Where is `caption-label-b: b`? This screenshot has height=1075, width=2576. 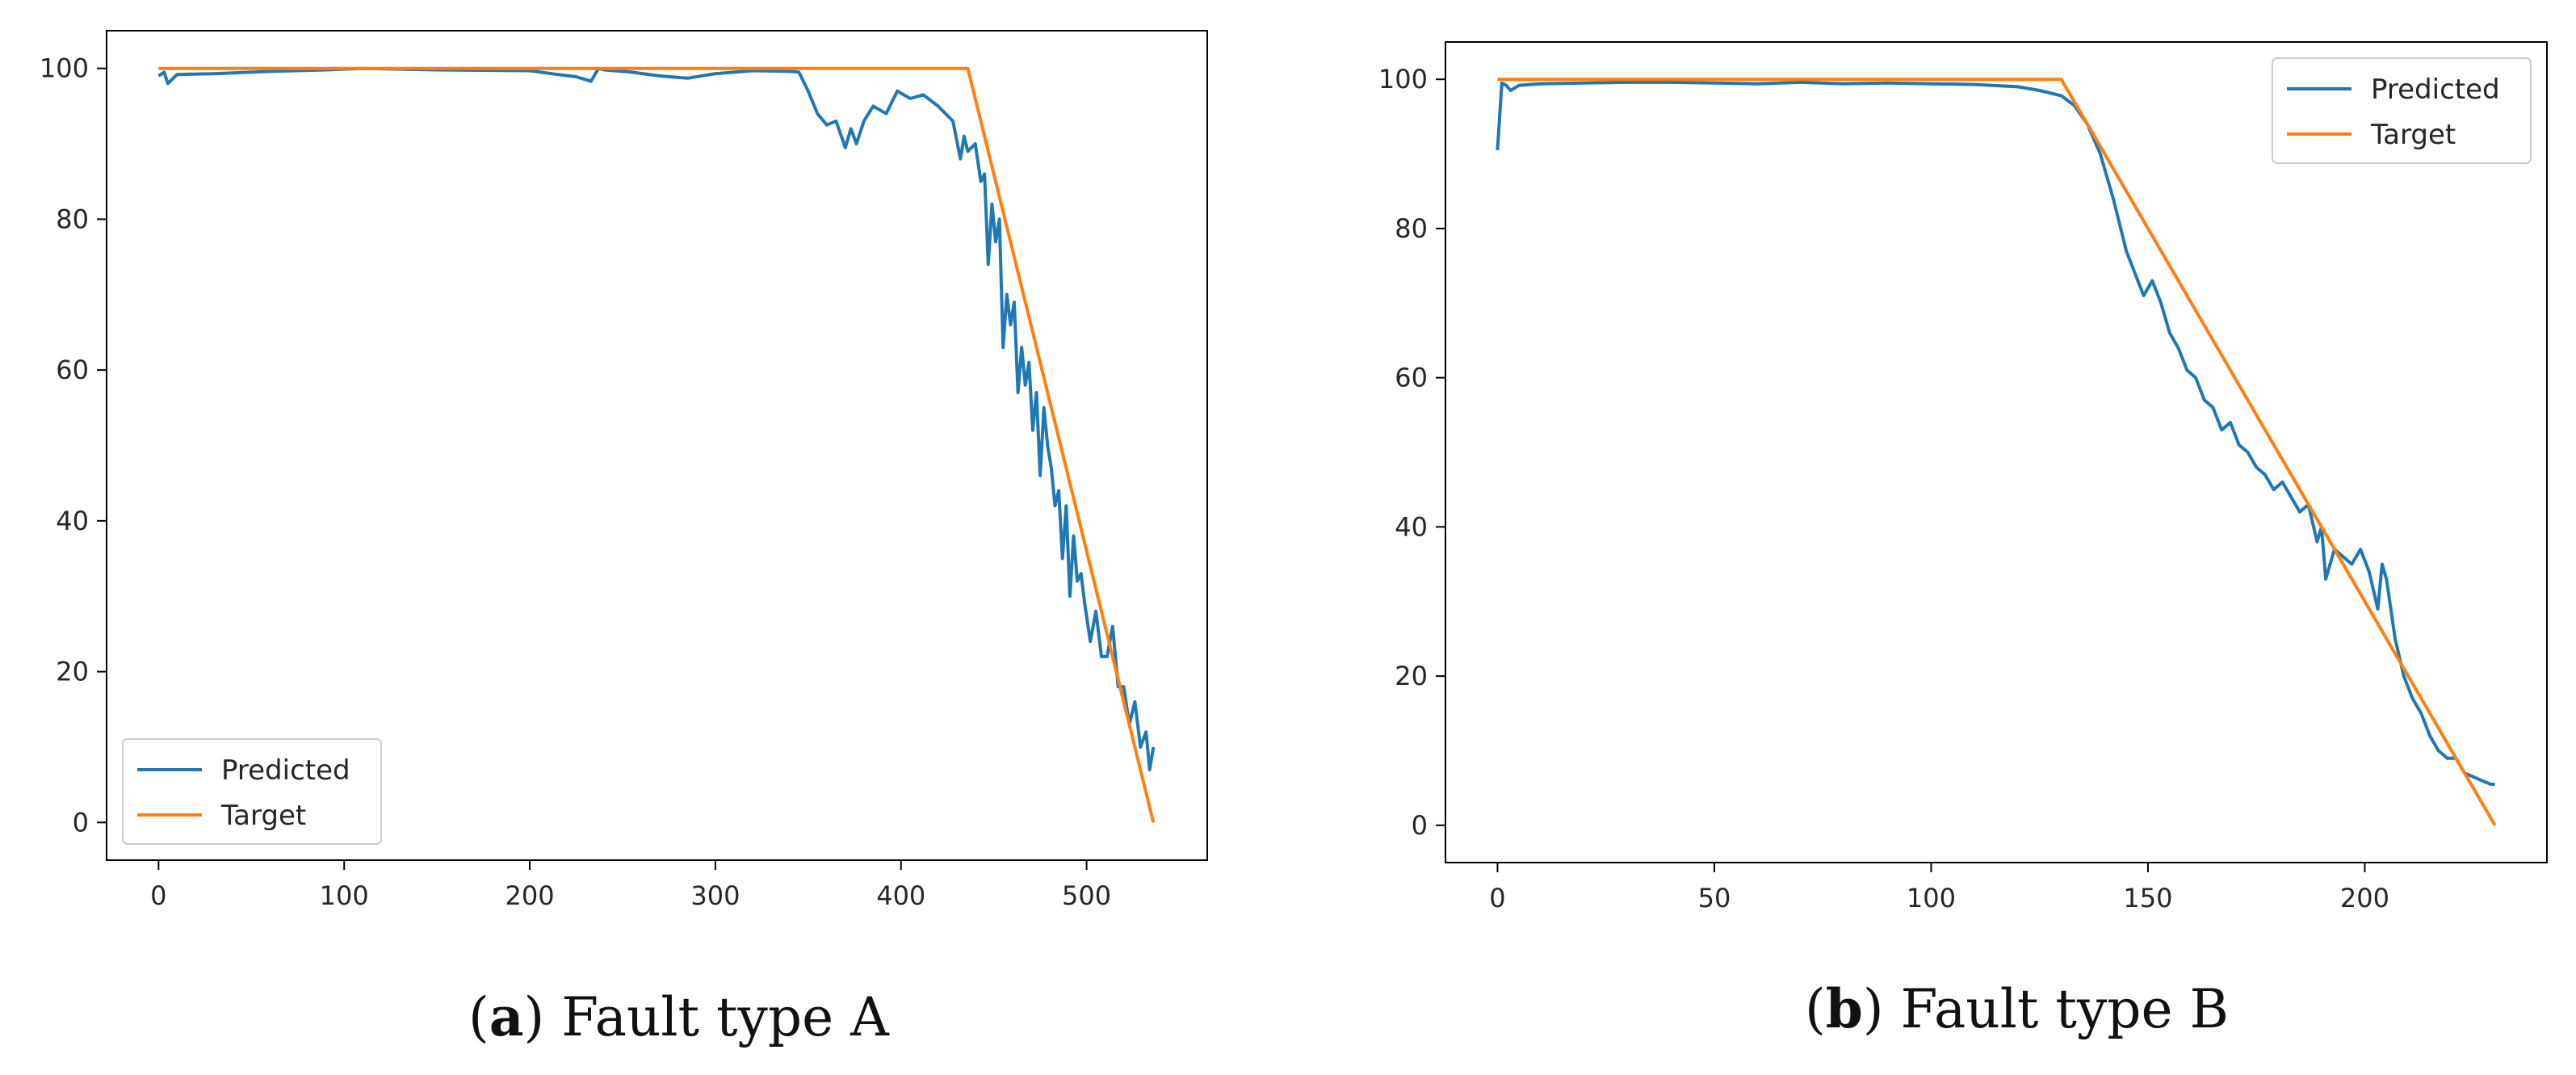
caption-label-b: b is located at coordinates (1845, 1008).